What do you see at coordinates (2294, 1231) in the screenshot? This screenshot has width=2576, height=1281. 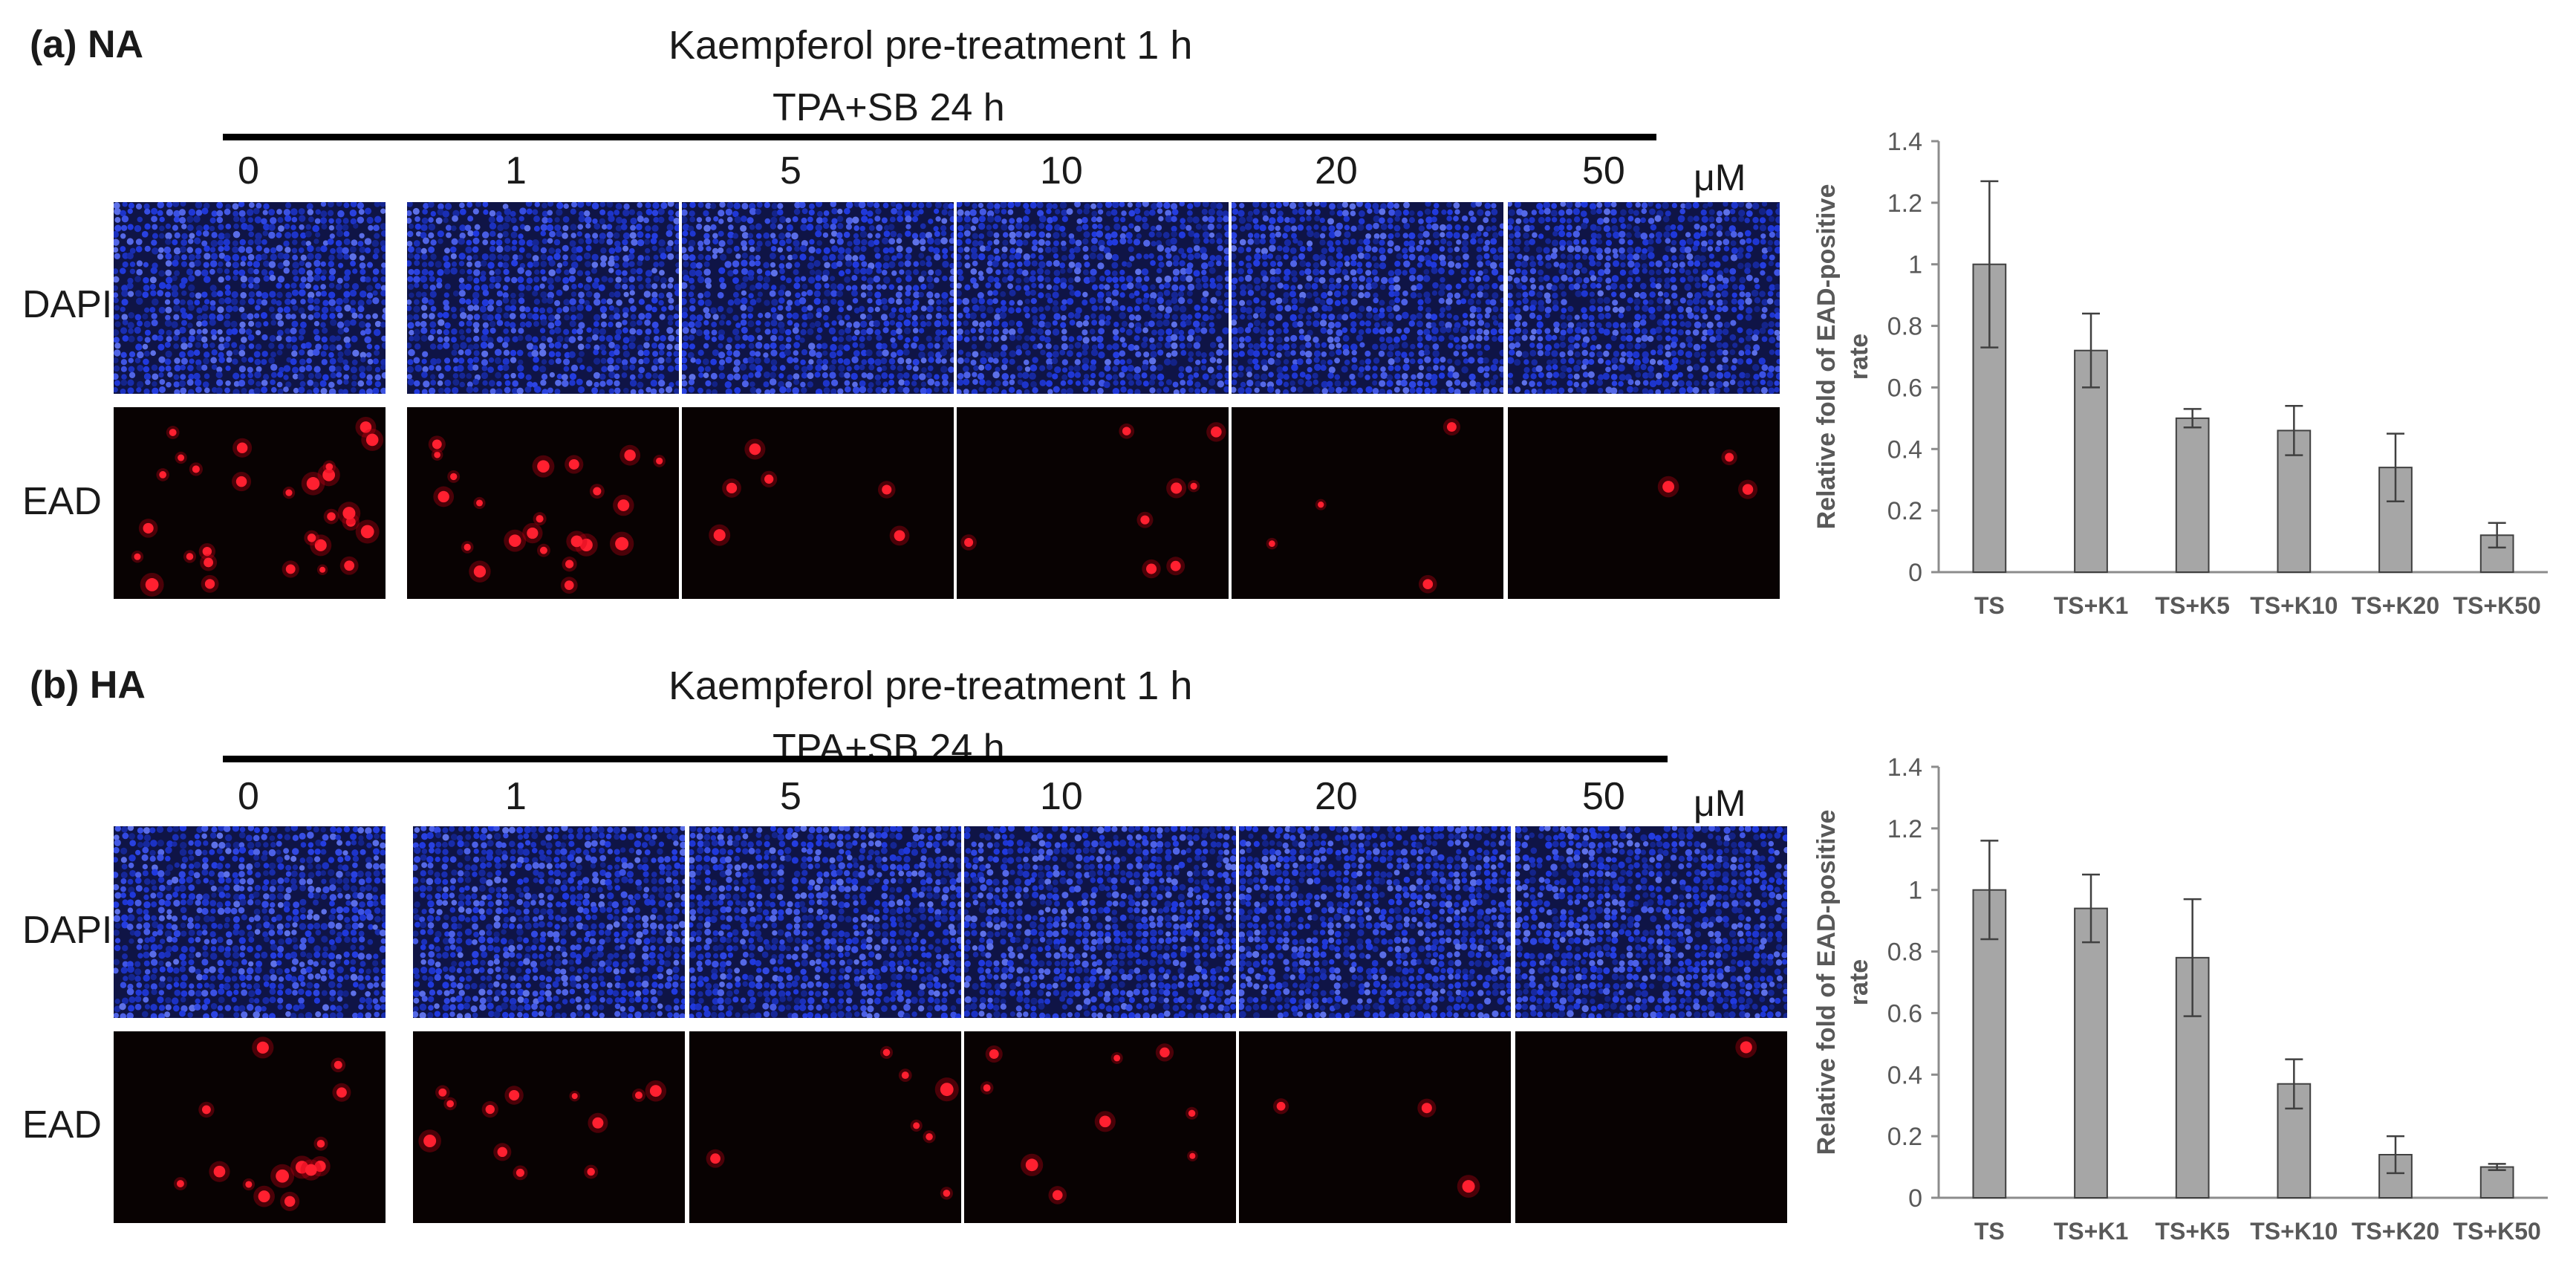 I see `x-tick-label: TS+K10` at bounding box center [2294, 1231].